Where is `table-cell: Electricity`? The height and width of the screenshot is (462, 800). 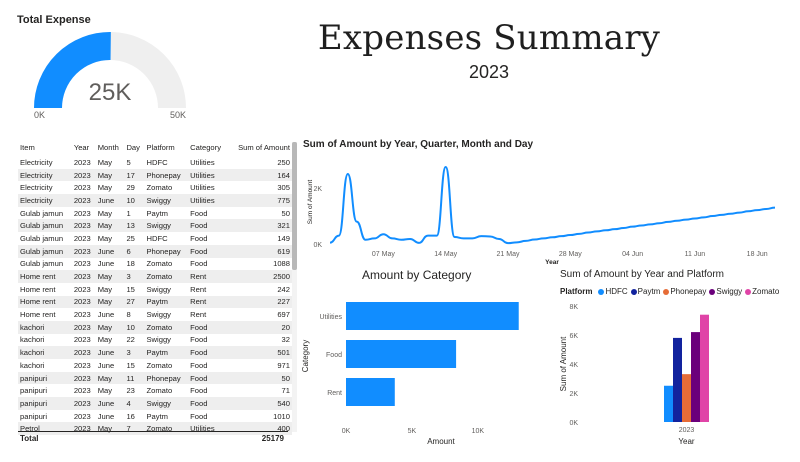
table-cell: Electricity is located at coordinates (45, 175).